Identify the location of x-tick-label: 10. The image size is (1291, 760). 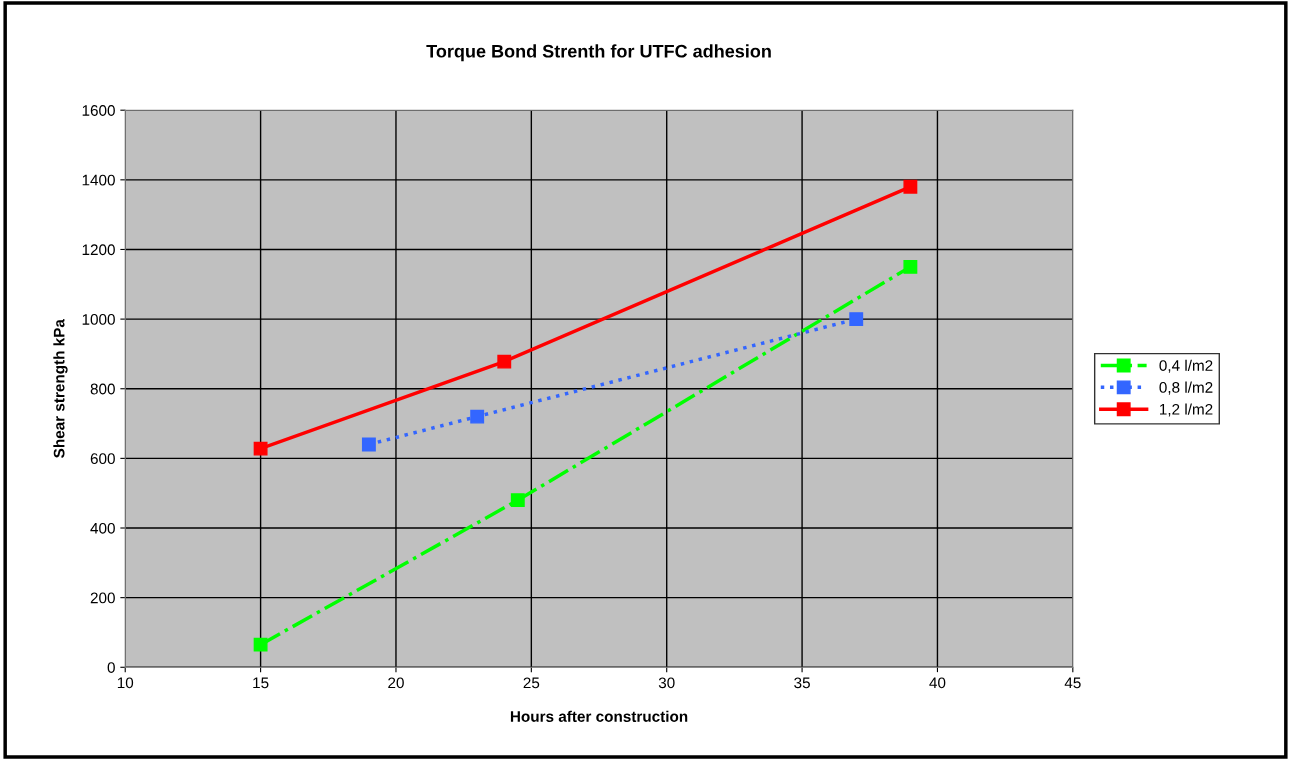
(125, 683).